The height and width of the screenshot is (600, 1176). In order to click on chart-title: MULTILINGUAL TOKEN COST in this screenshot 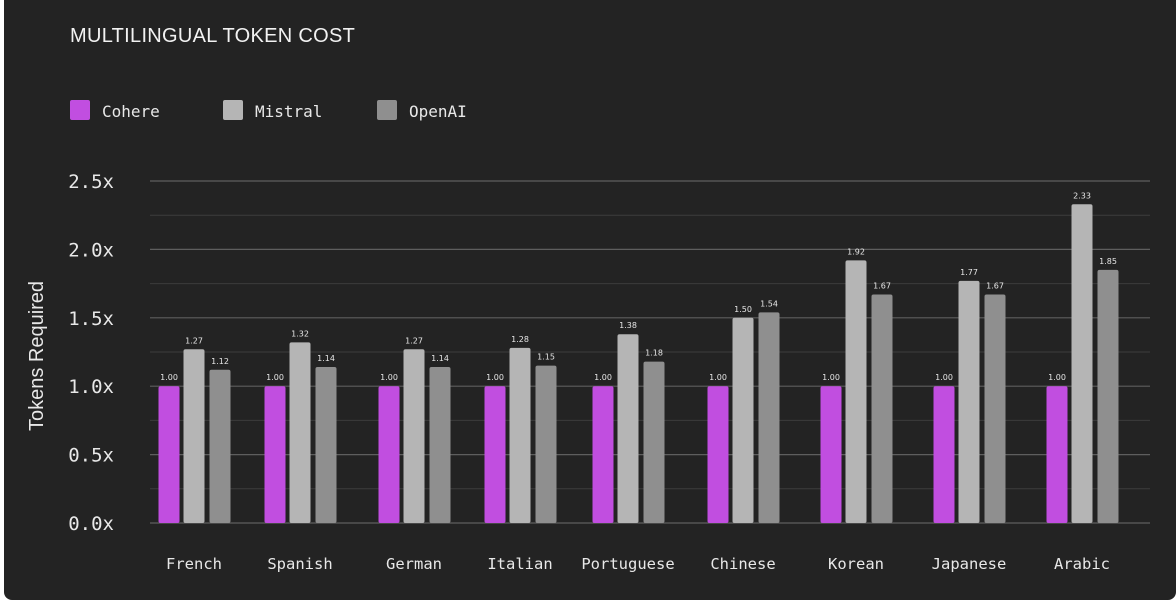, I will do `click(212, 36)`.